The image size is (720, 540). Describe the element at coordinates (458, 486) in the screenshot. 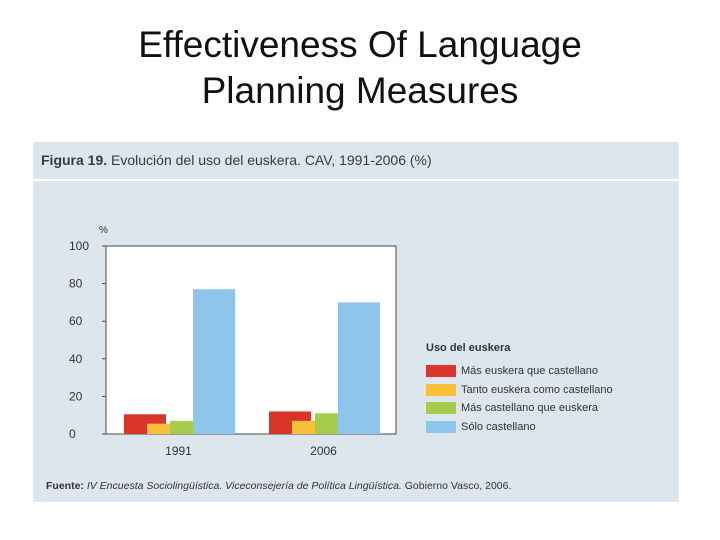

I see `source-publisher: Gobierno Vasco, 2006.` at that location.